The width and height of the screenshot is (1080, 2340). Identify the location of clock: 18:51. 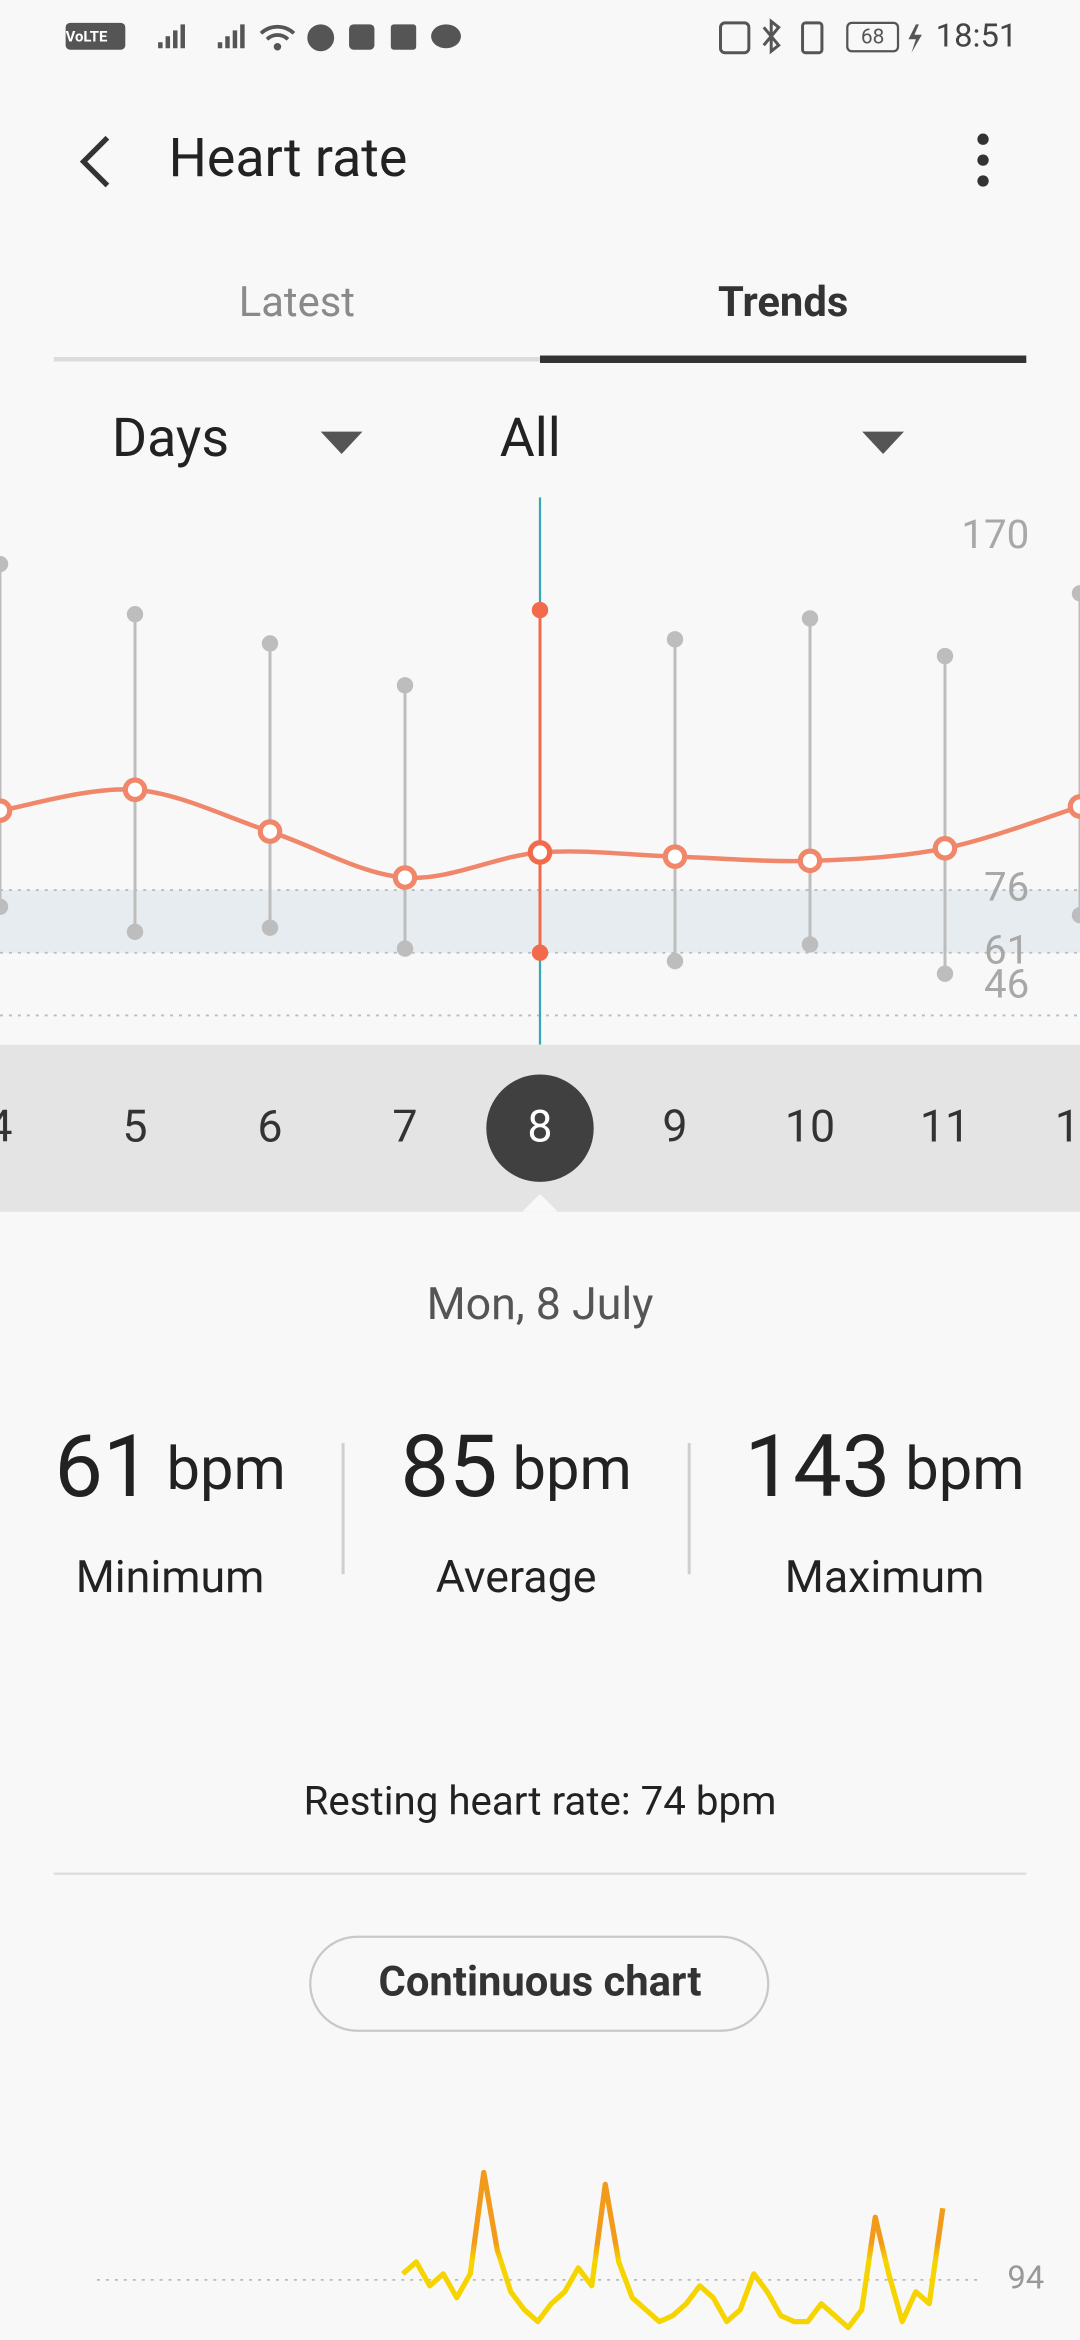
(977, 36).